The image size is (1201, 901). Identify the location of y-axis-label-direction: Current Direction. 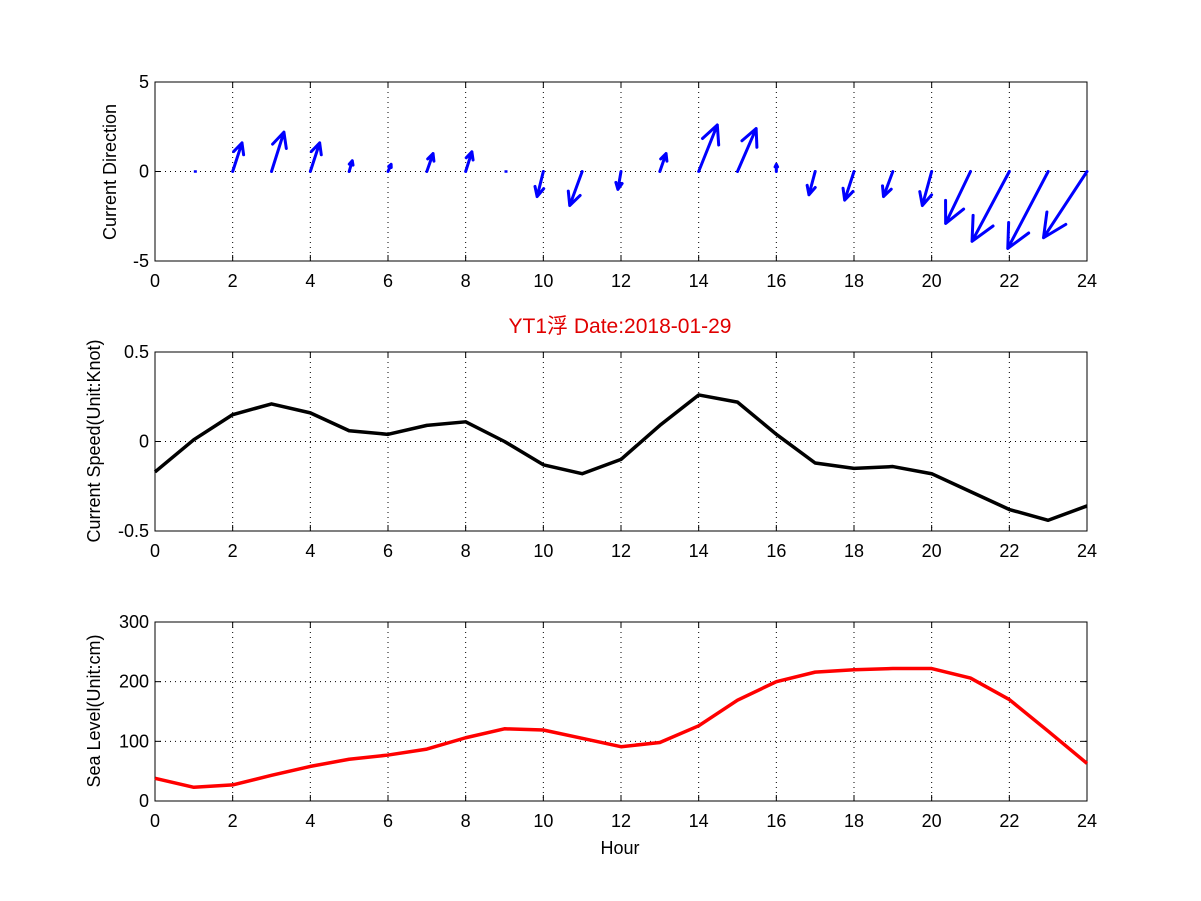
(110, 172).